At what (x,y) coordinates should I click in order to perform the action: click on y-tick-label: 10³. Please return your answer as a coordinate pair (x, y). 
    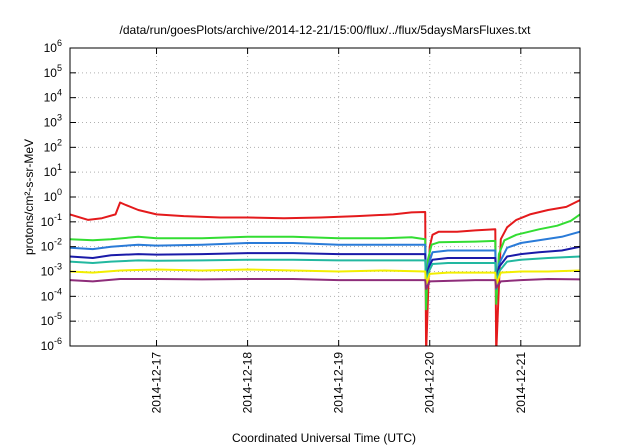
    Looking at the image, I should click on (53, 121).